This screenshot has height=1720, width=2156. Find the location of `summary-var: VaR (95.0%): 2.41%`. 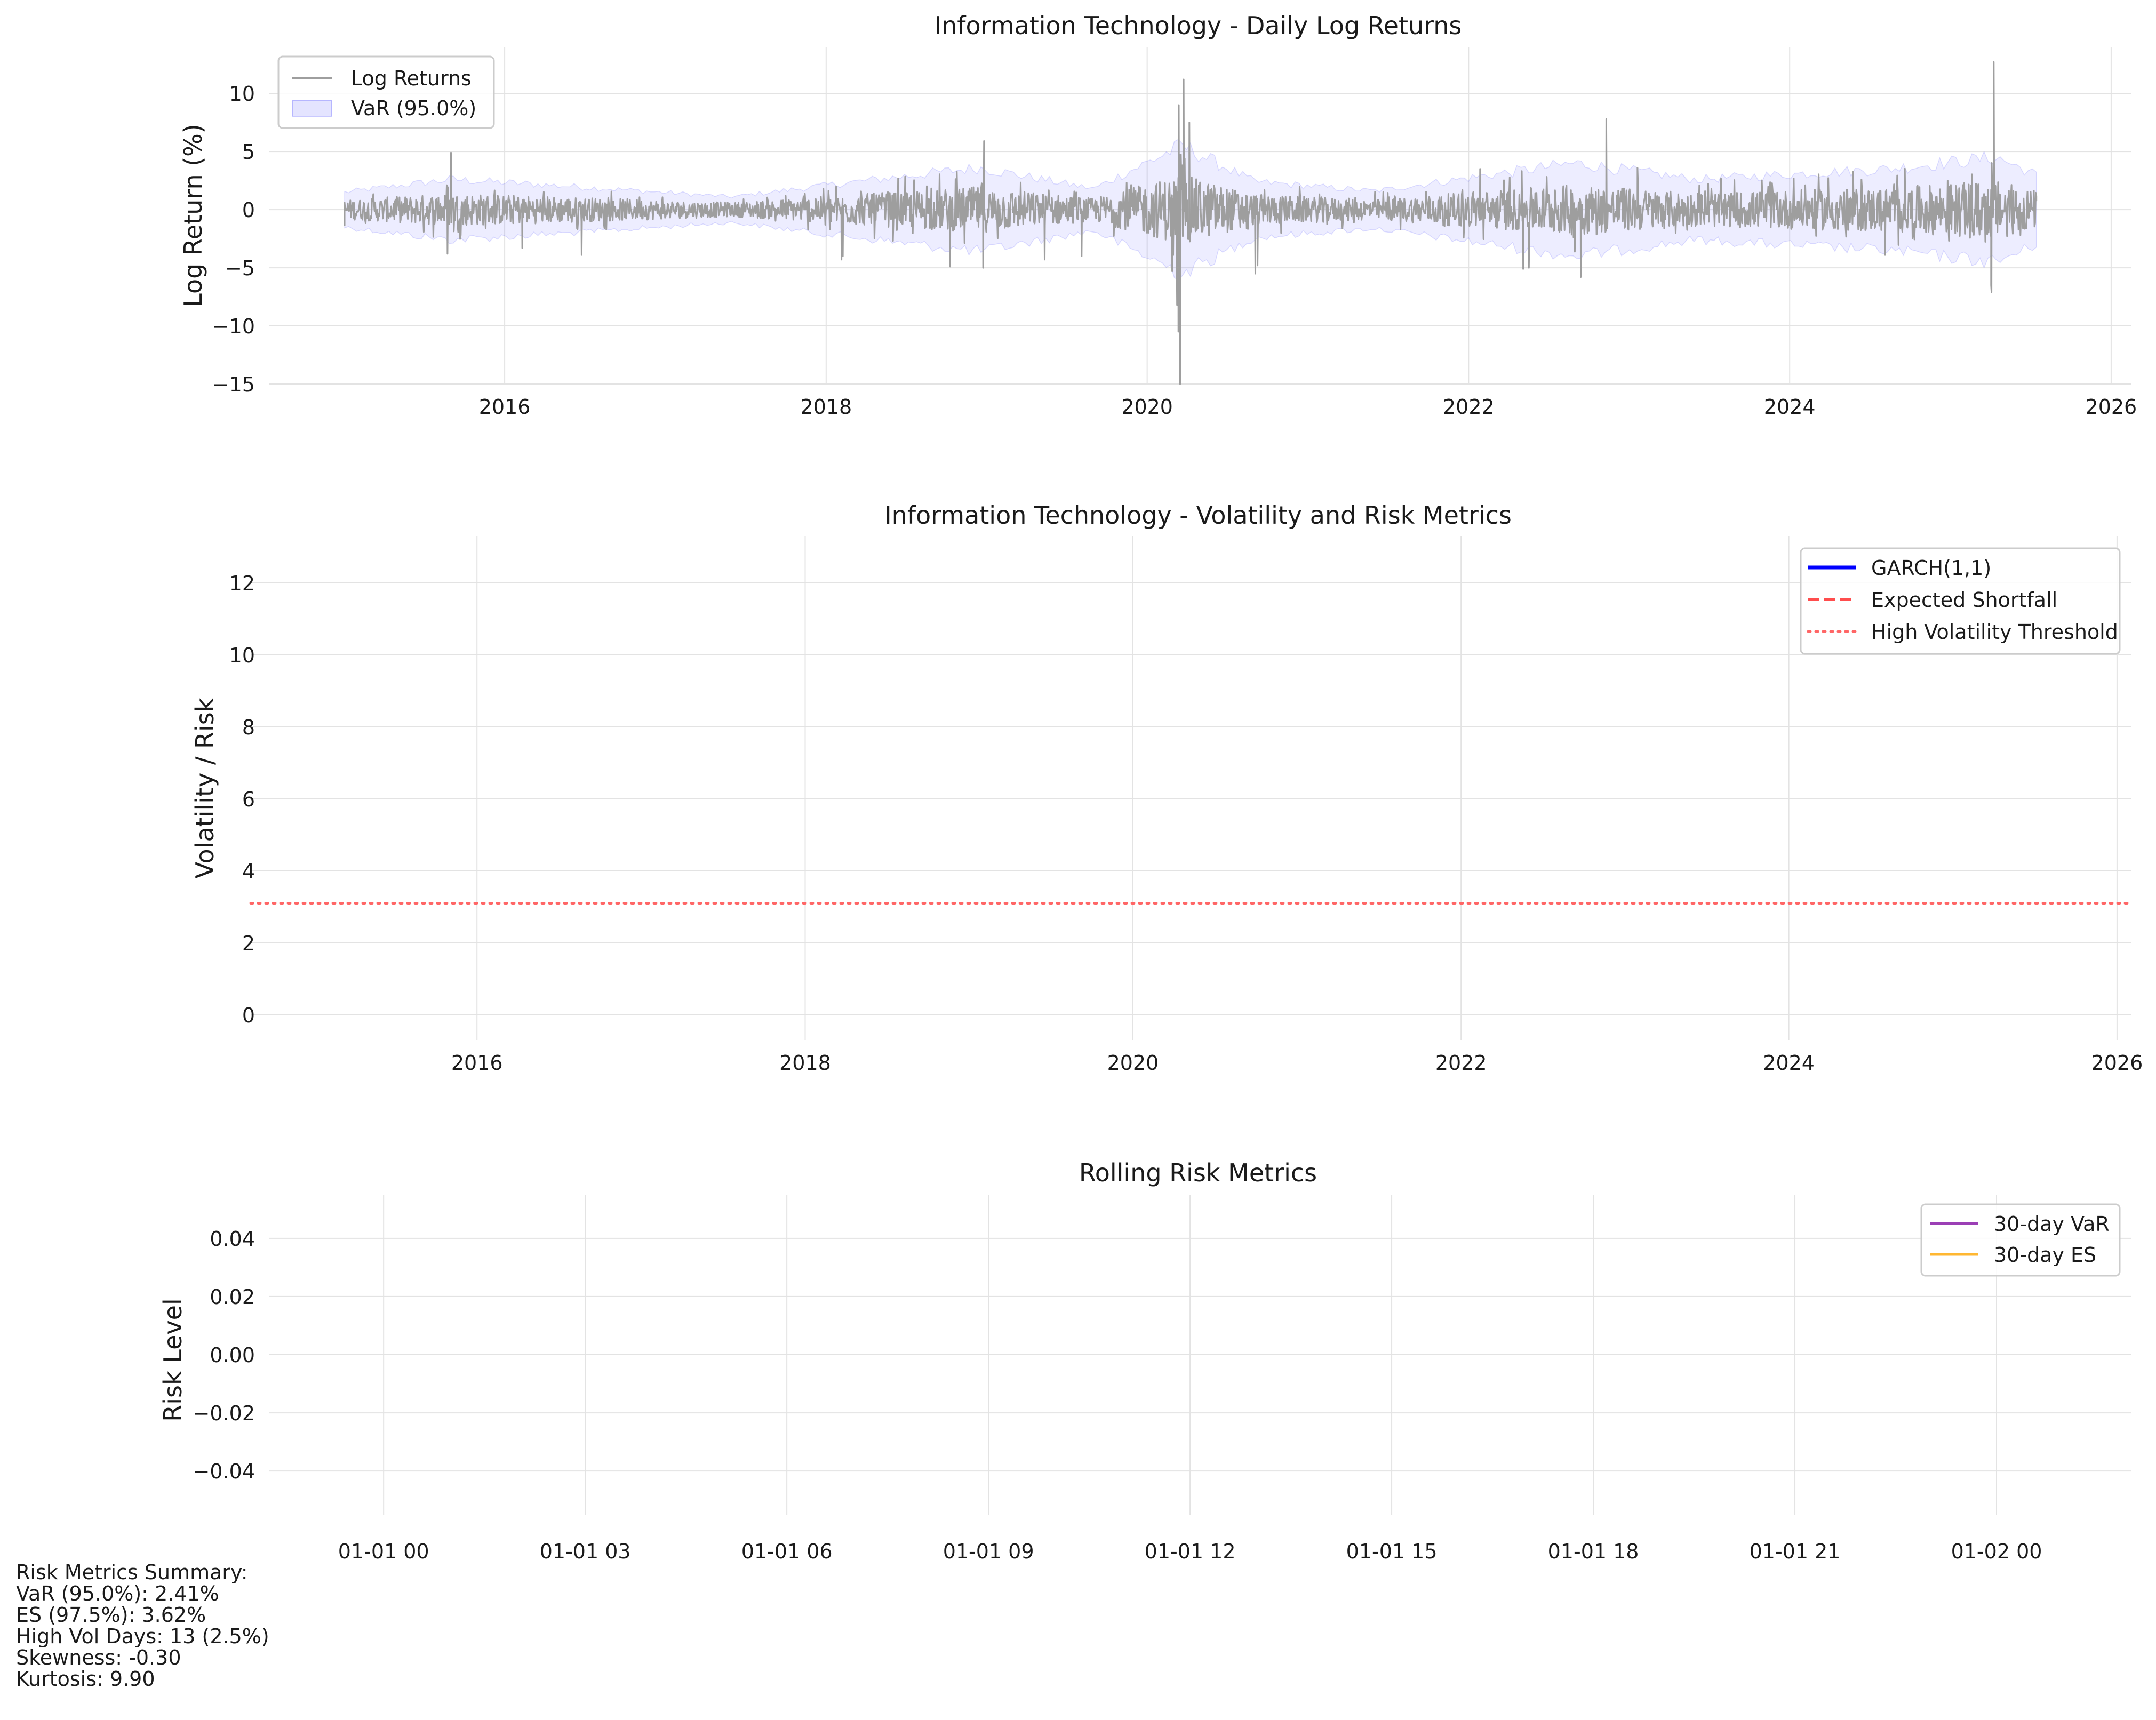

summary-var: VaR (95.0%): 2.41% is located at coordinates (118, 1593).